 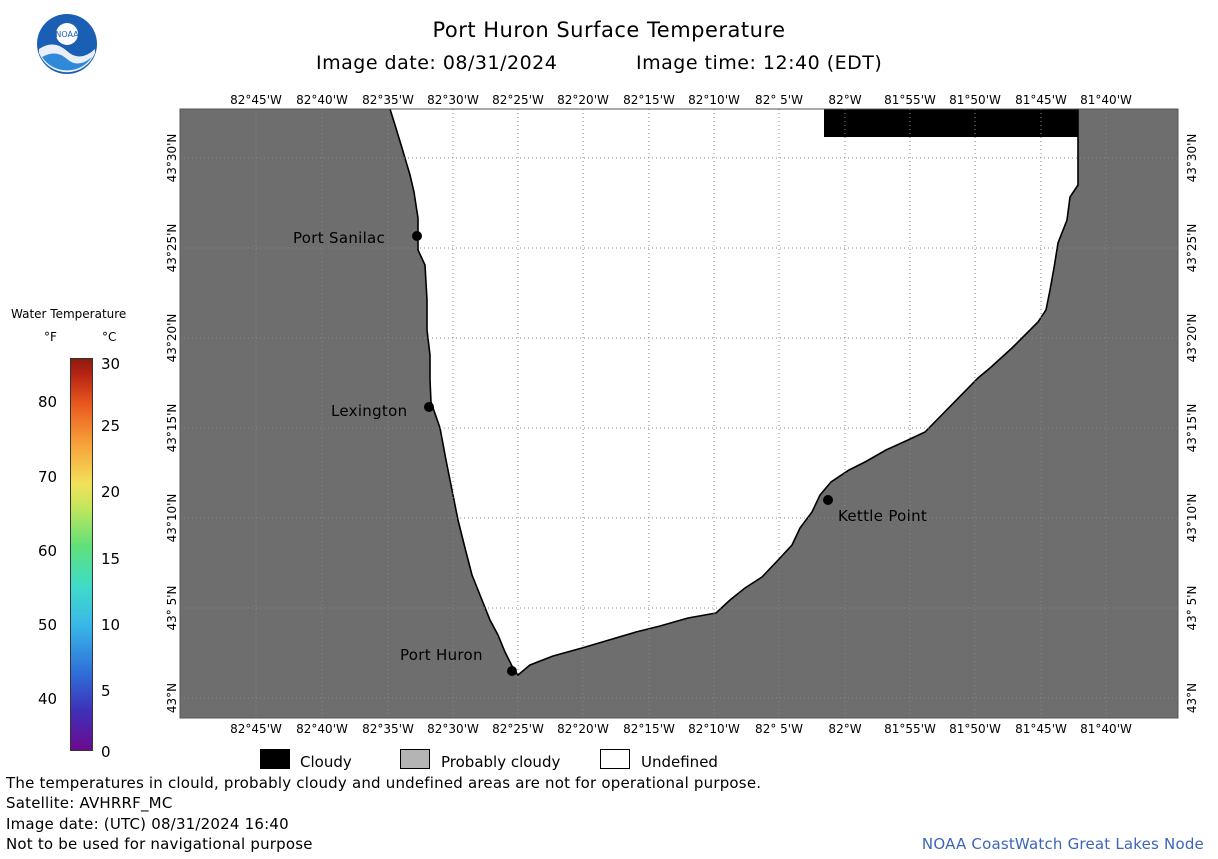 I want to click on undefined-swatch, so click(x=615, y=759).